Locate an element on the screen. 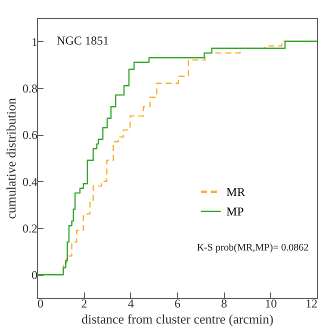 Image resolution: width=335 pixels, height=335 pixels. annotation: K-S prob(MR,MP)= 0.0862 is located at coordinates (252, 248).